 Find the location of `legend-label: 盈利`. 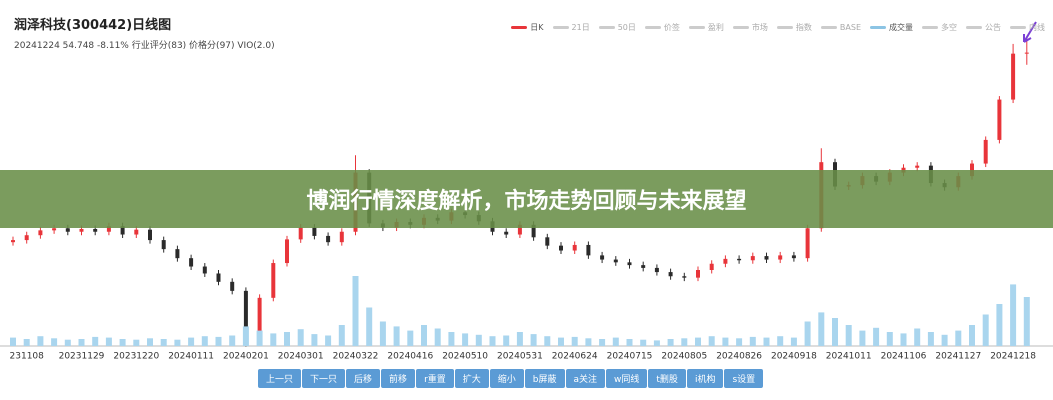

legend-label: 盈利 is located at coordinates (715, 27).